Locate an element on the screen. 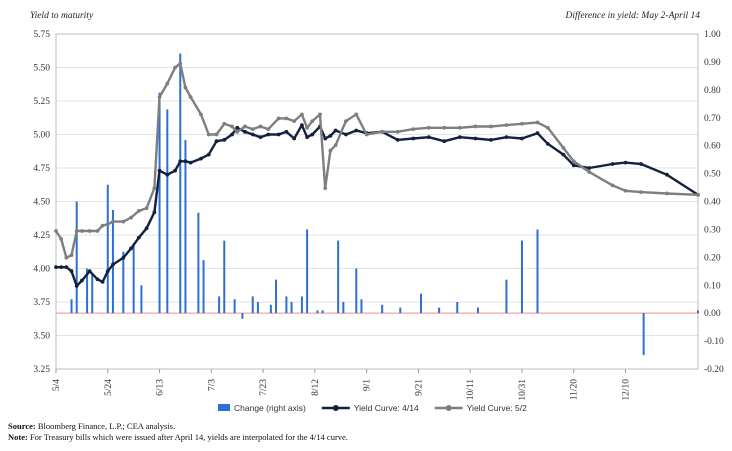 The image size is (732, 451). left-tick-label: 4.50 is located at coordinates (41, 203).